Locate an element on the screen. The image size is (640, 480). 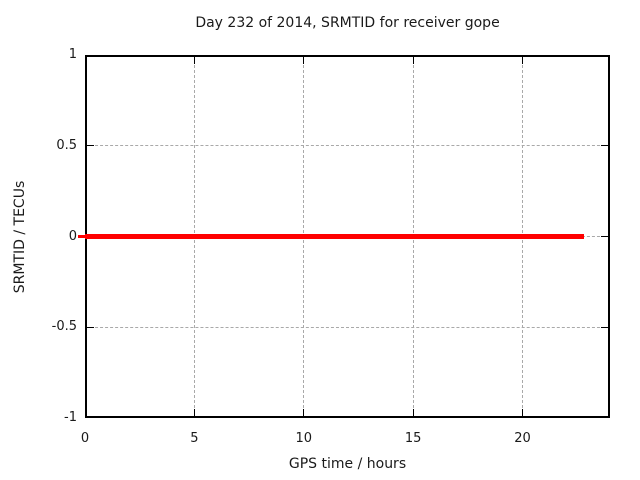
x-tick-label-5: 5 is located at coordinates (194, 438).